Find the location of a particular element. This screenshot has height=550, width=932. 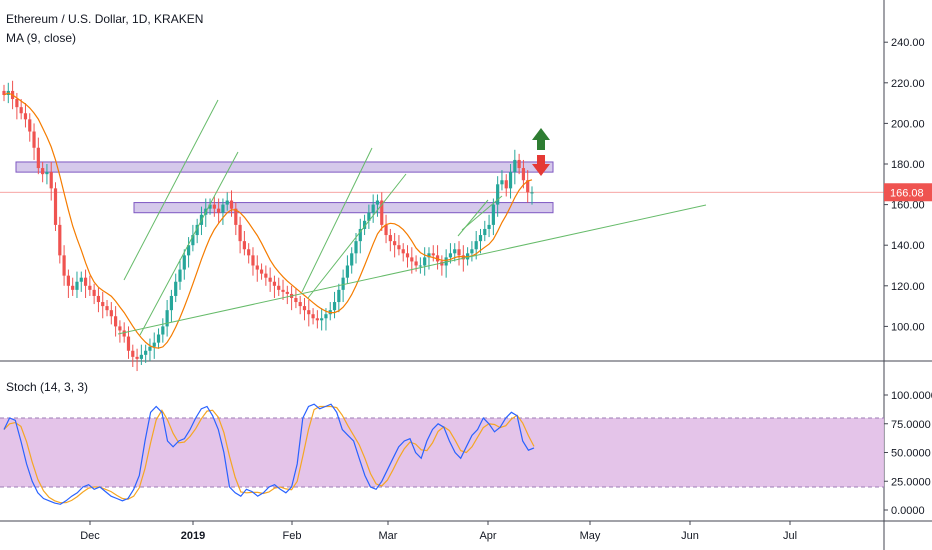

ma-legend-label: MA (9, close) is located at coordinates (41, 38).